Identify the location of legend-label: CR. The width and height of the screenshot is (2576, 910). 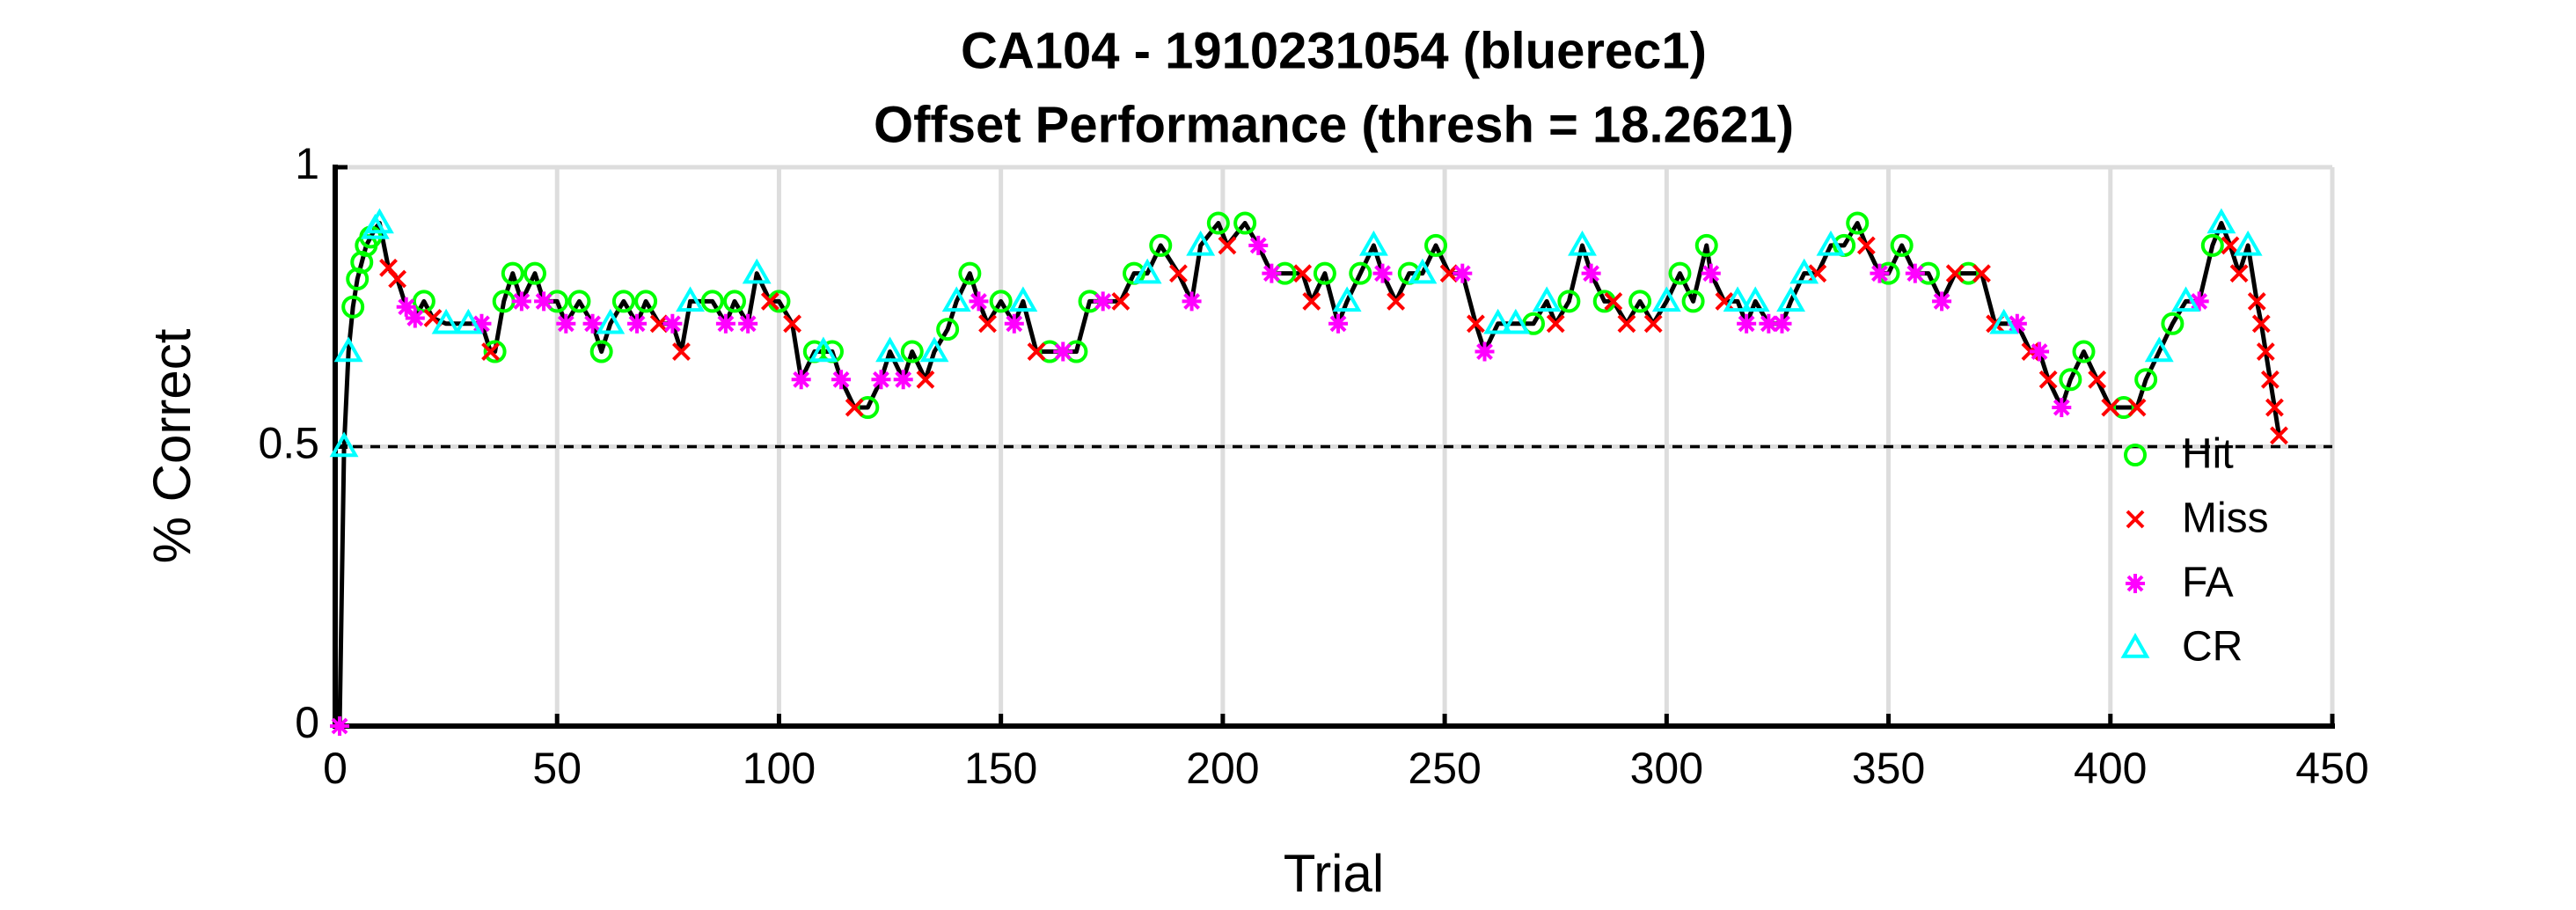
(2212, 647).